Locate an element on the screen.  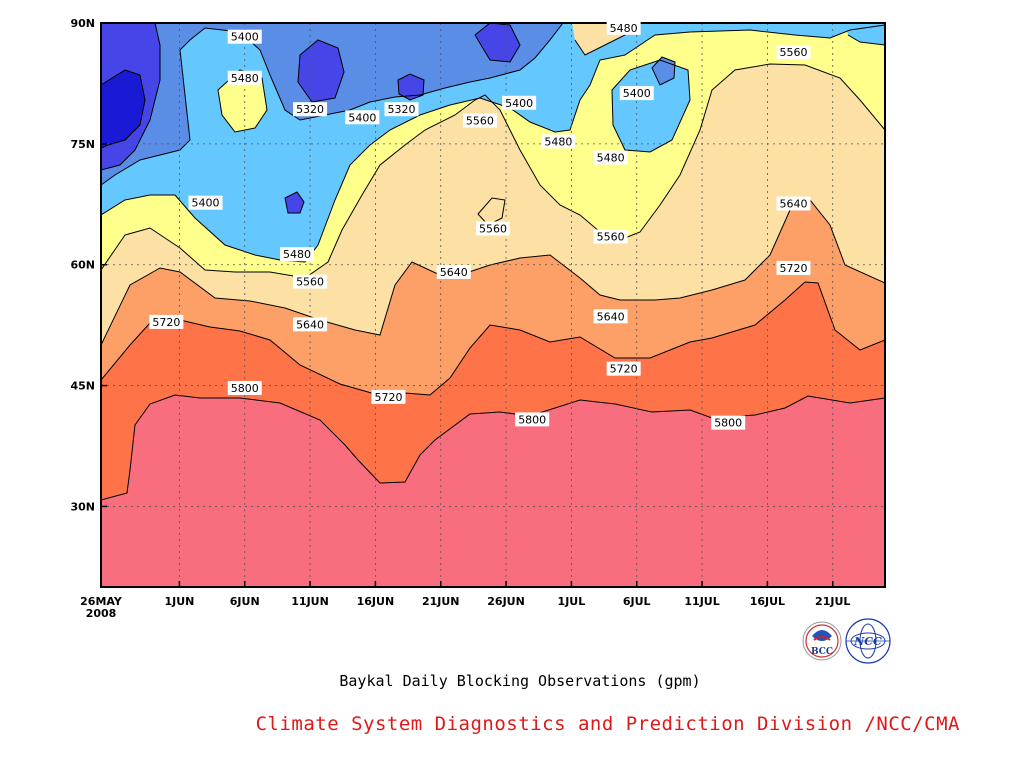
y-tick-label: 45N is located at coordinates (82, 386).